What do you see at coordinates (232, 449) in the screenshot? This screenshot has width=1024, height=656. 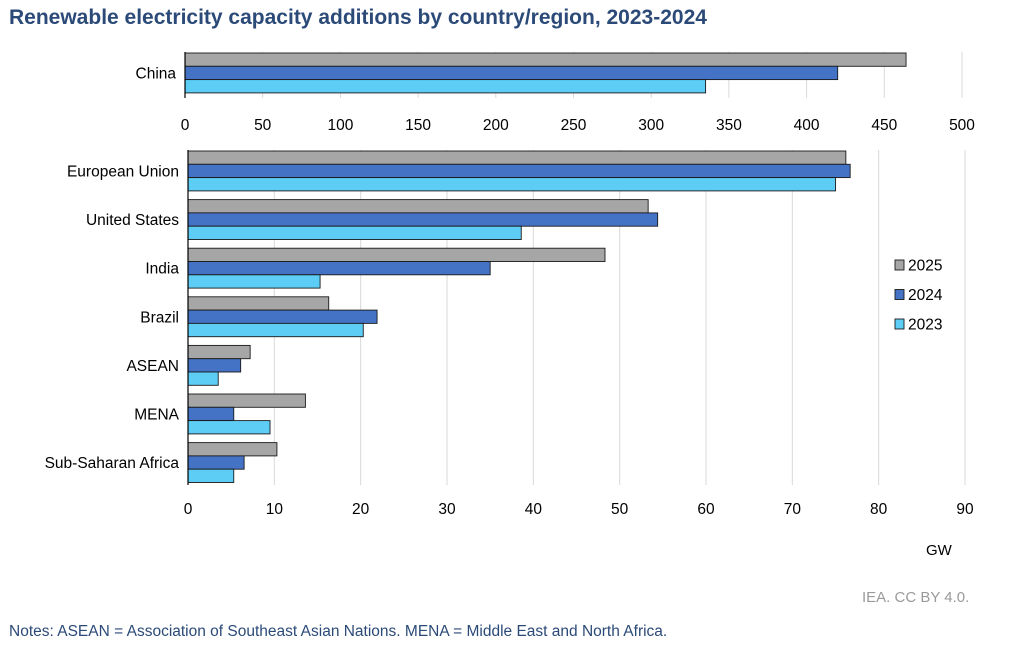 I see `bar-sub-saharan-africa-2025` at bounding box center [232, 449].